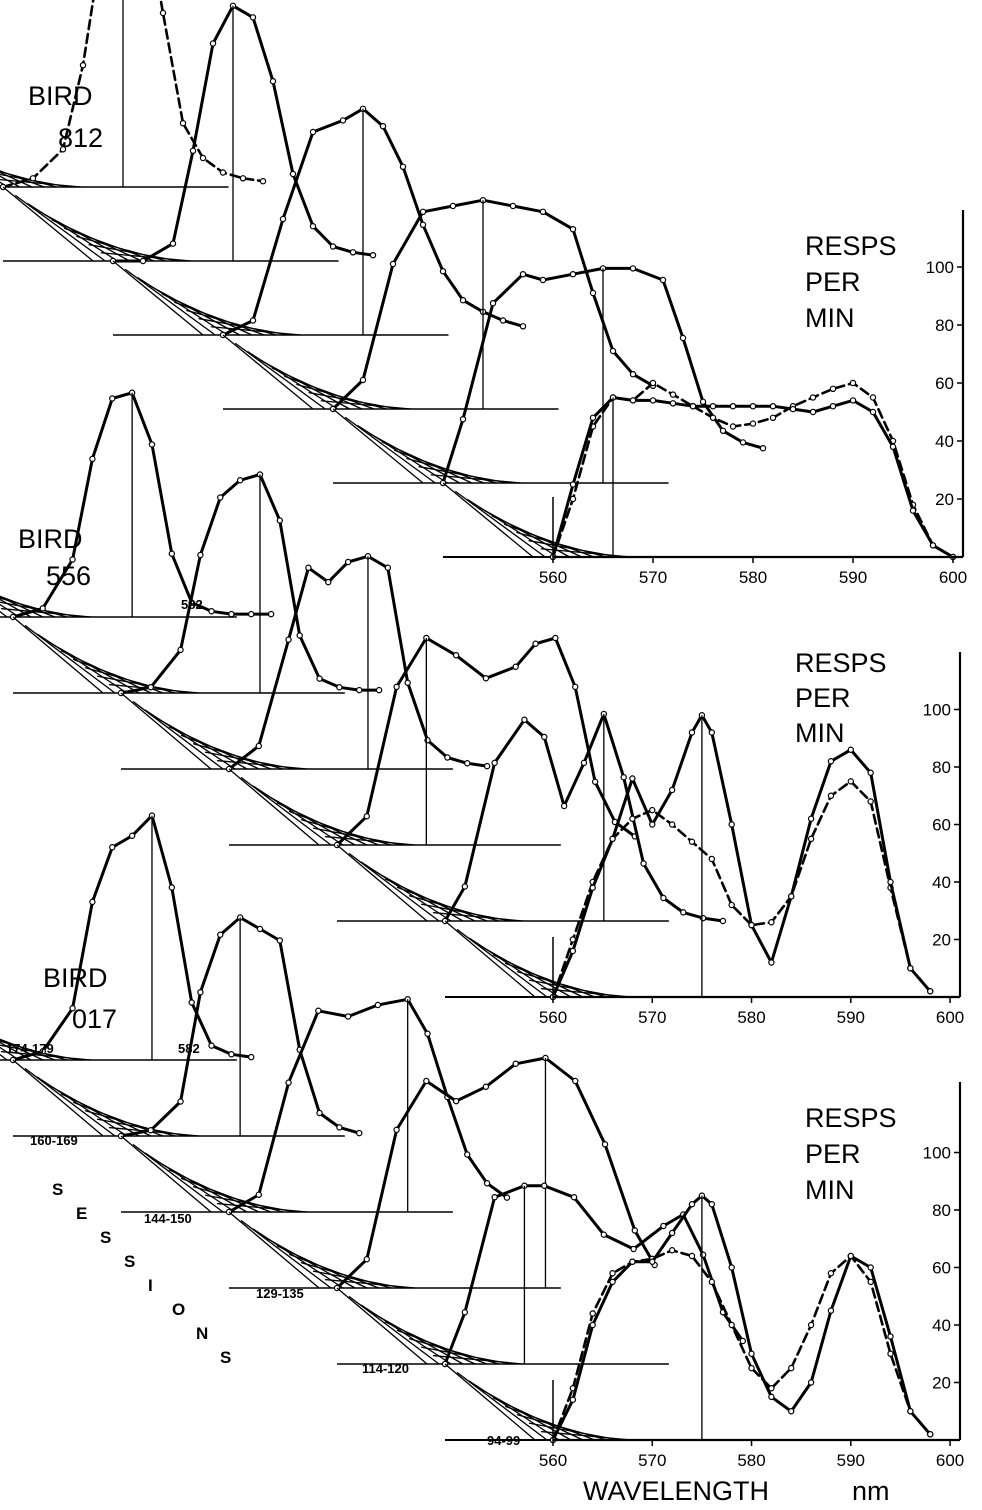 This screenshot has width=982, height=1510. What do you see at coordinates (841, 663) in the screenshot?
I see `y-label-556-line1: RESPS` at bounding box center [841, 663].